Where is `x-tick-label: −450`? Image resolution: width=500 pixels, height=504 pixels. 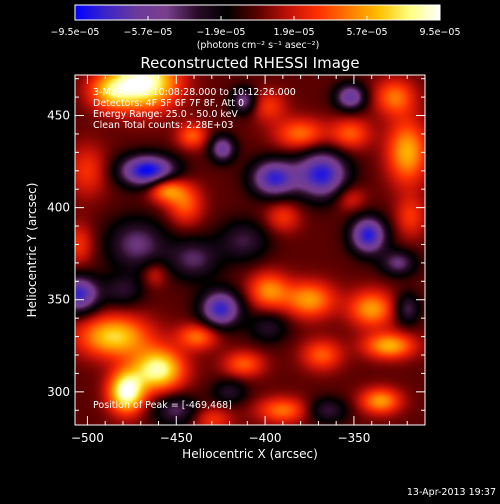 x-tick-label: −450 is located at coordinates (176, 438).